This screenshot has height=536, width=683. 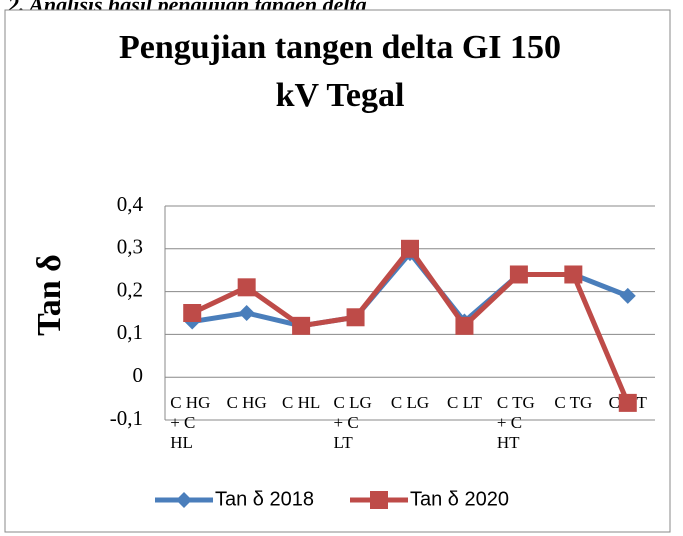 What do you see at coordinates (190, 422) in the screenshot?
I see `x-tick-label: C HG + C HL` at bounding box center [190, 422].